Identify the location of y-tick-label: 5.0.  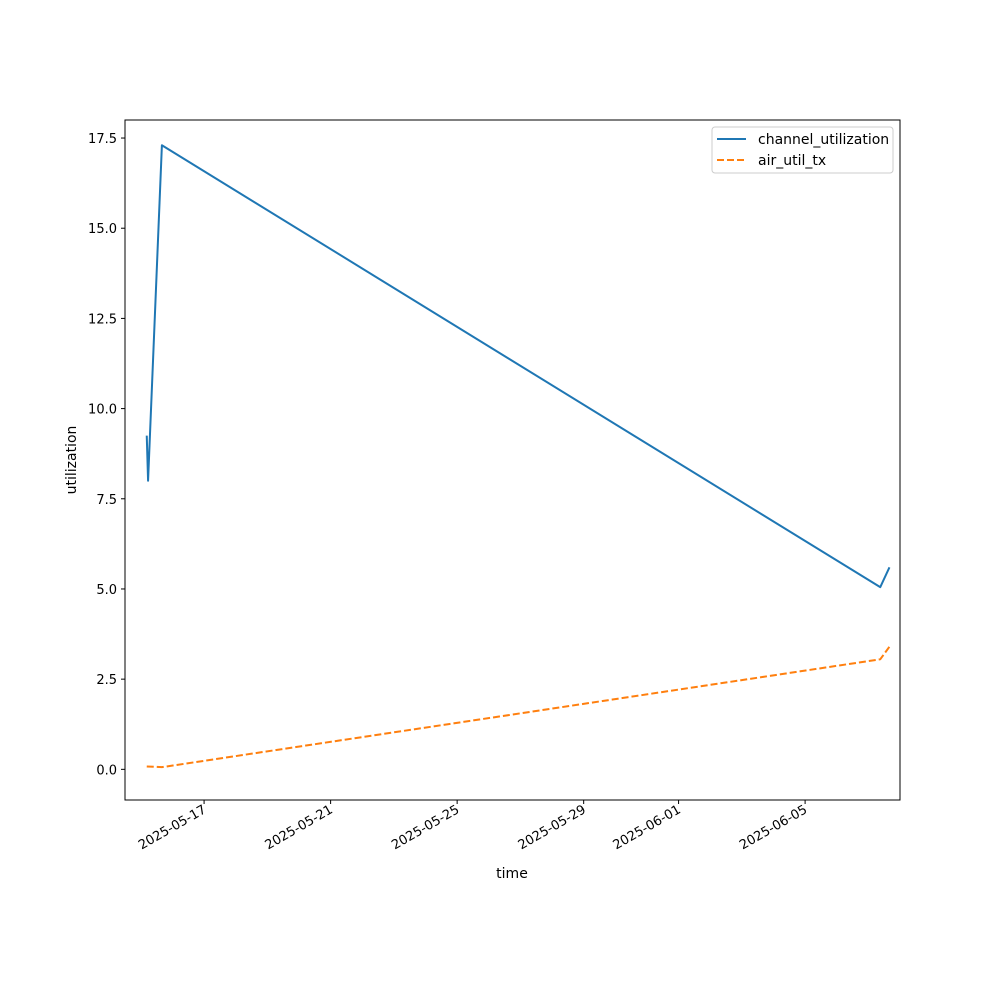
(106, 590).